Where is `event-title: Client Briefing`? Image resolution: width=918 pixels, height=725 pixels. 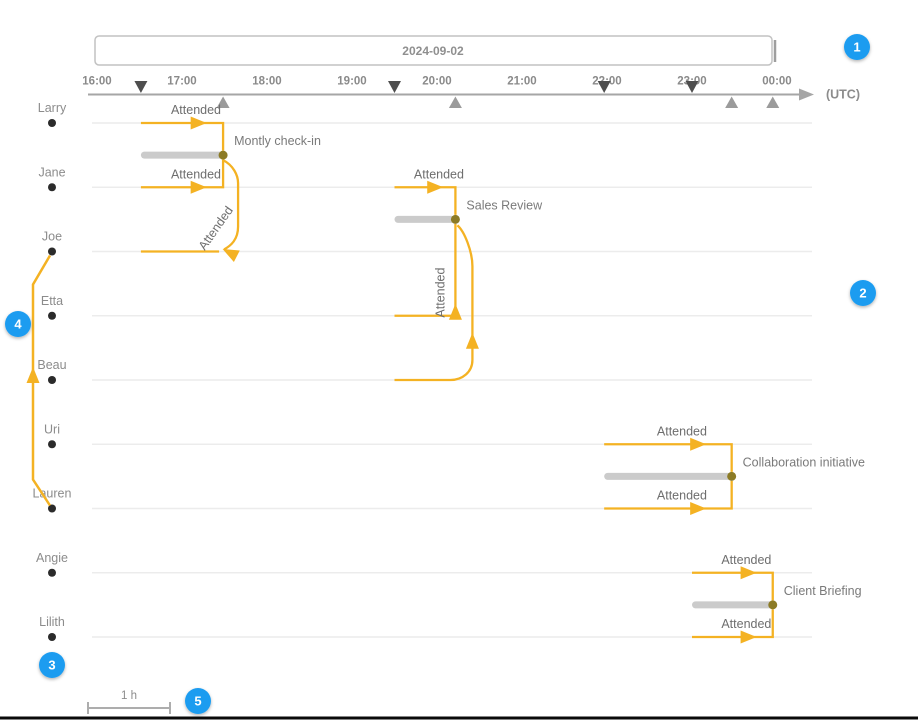
event-title: Client Briefing is located at coordinates (823, 591).